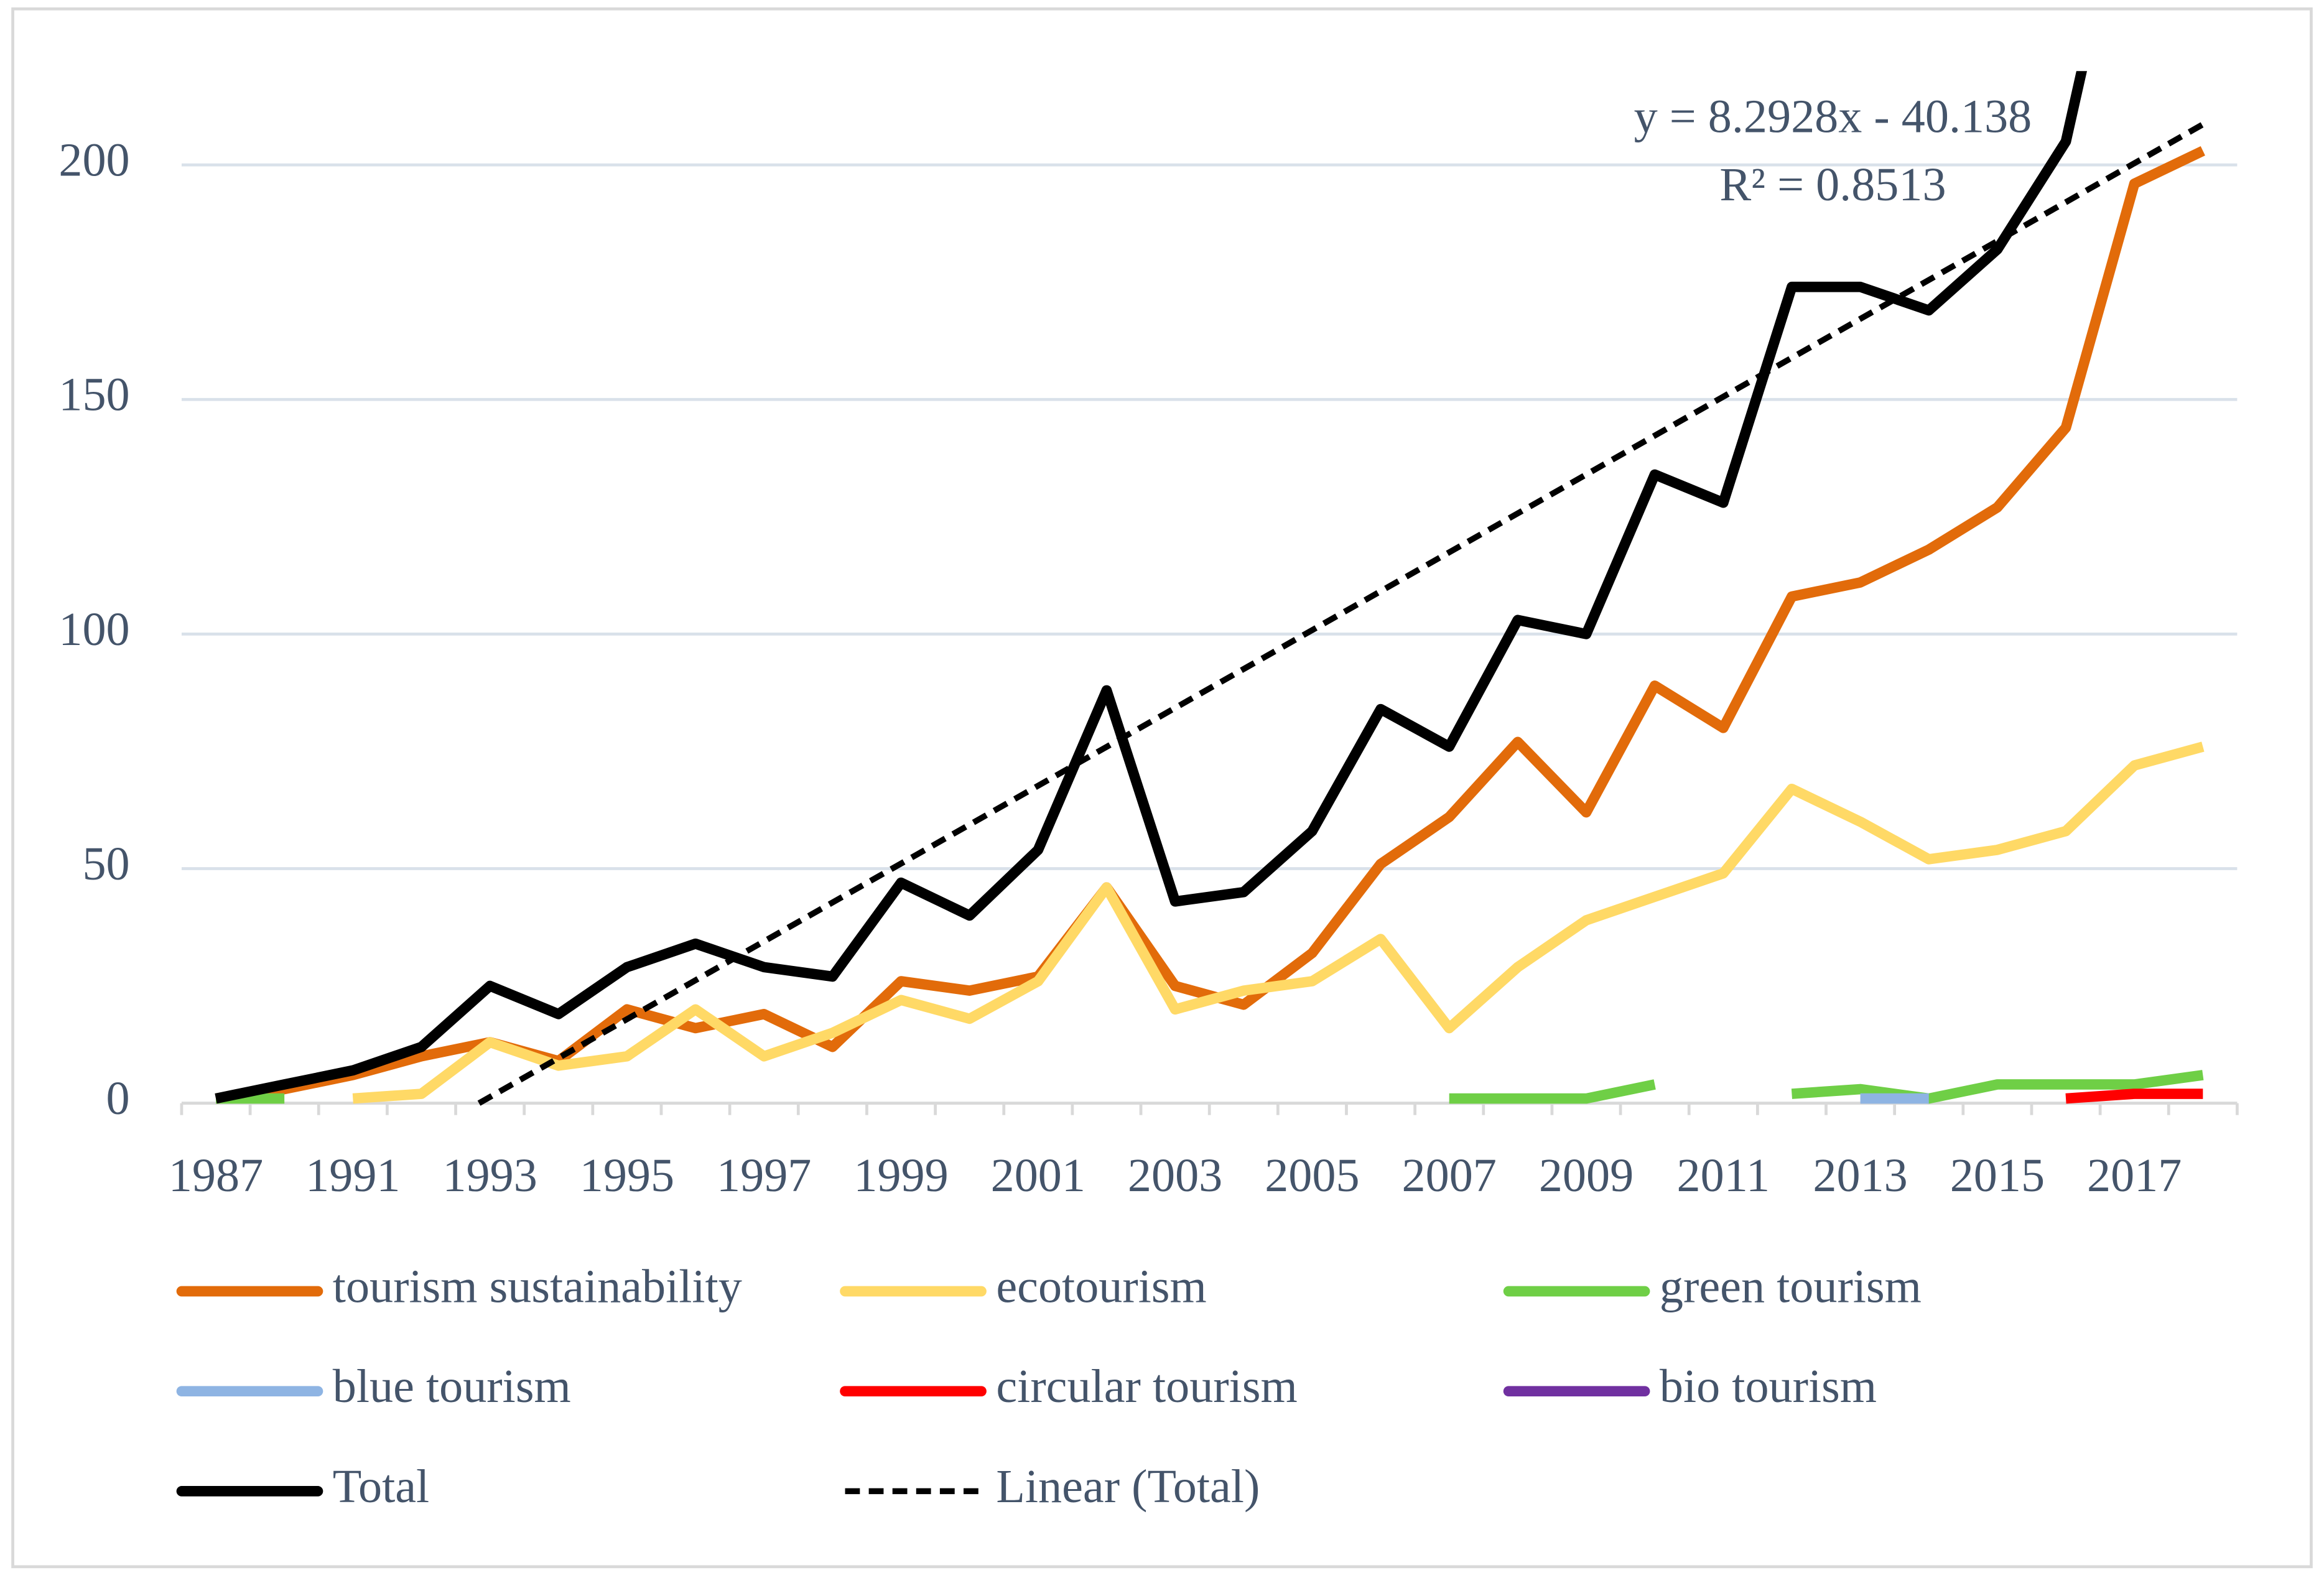 This screenshot has width=2324, height=1583. Describe the element at coordinates (1791, 1286) in the screenshot. I see `legend-label: green tourism` at that location.